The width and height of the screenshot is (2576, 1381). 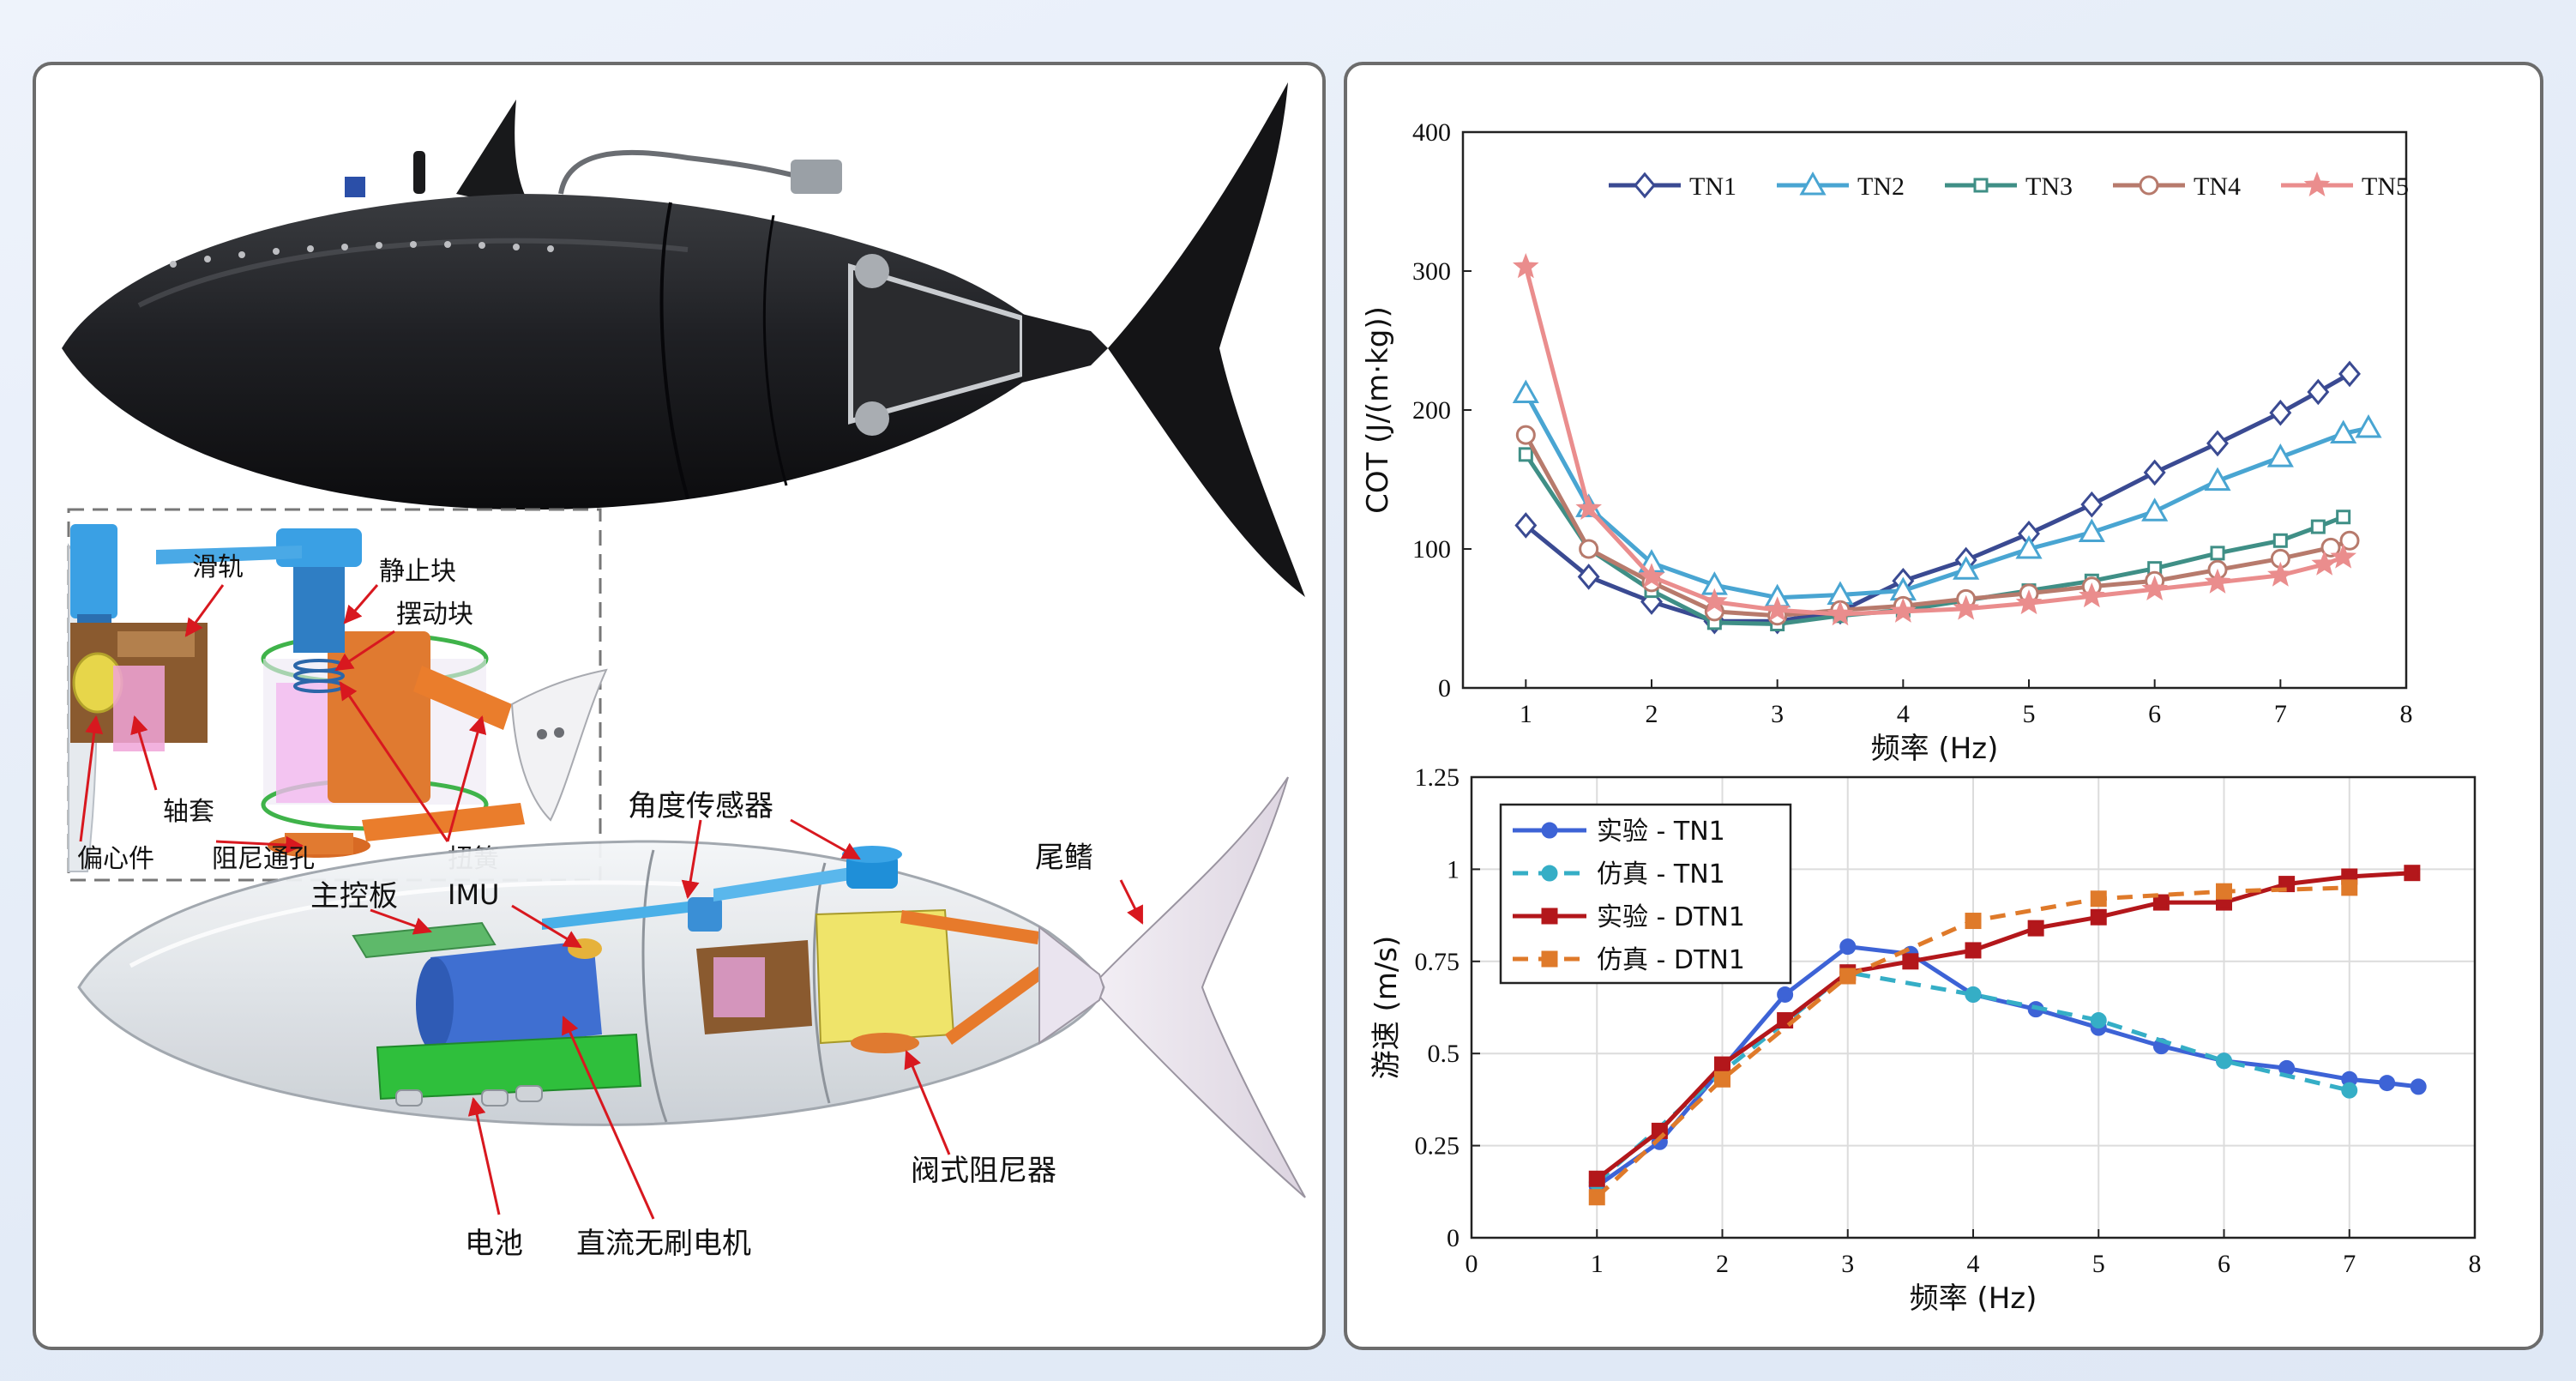 I want to click on legend-label-3: TN3, so click(x=2049, y=186).